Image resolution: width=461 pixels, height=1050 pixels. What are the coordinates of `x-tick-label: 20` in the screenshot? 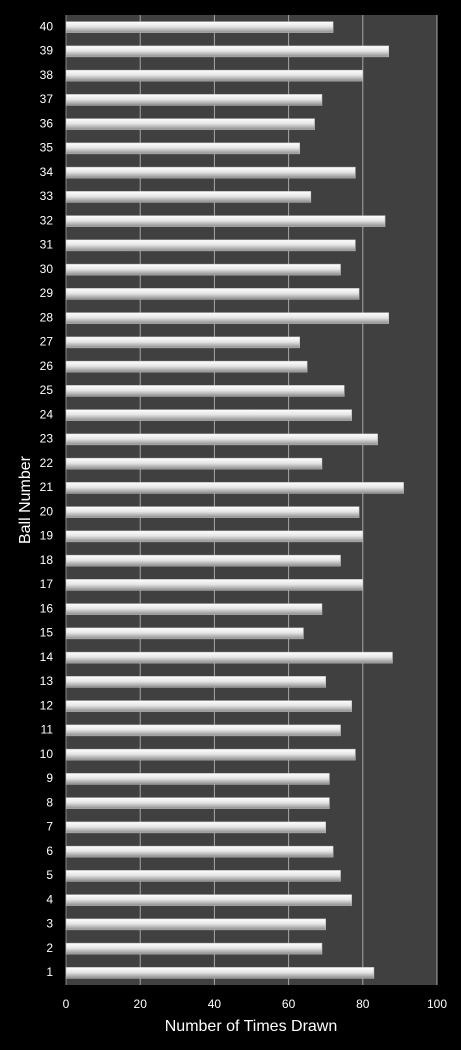 It's located at (141, 1004).